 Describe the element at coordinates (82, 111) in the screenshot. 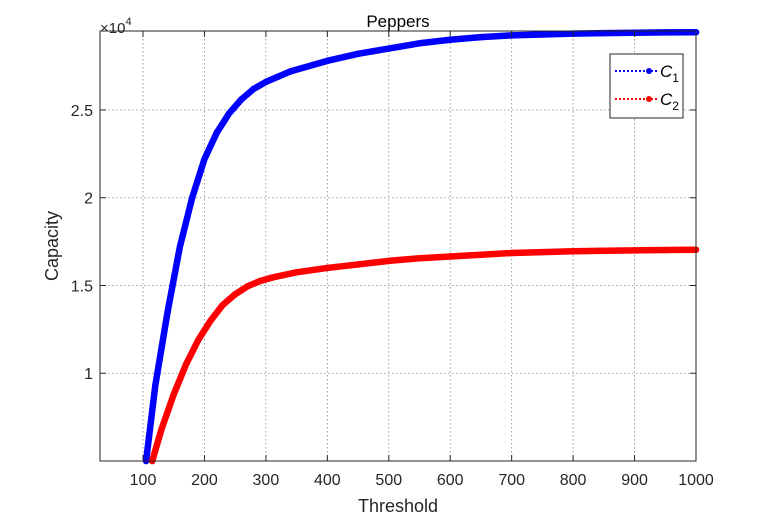

I see `y-tick-label: 2.5` at that location.